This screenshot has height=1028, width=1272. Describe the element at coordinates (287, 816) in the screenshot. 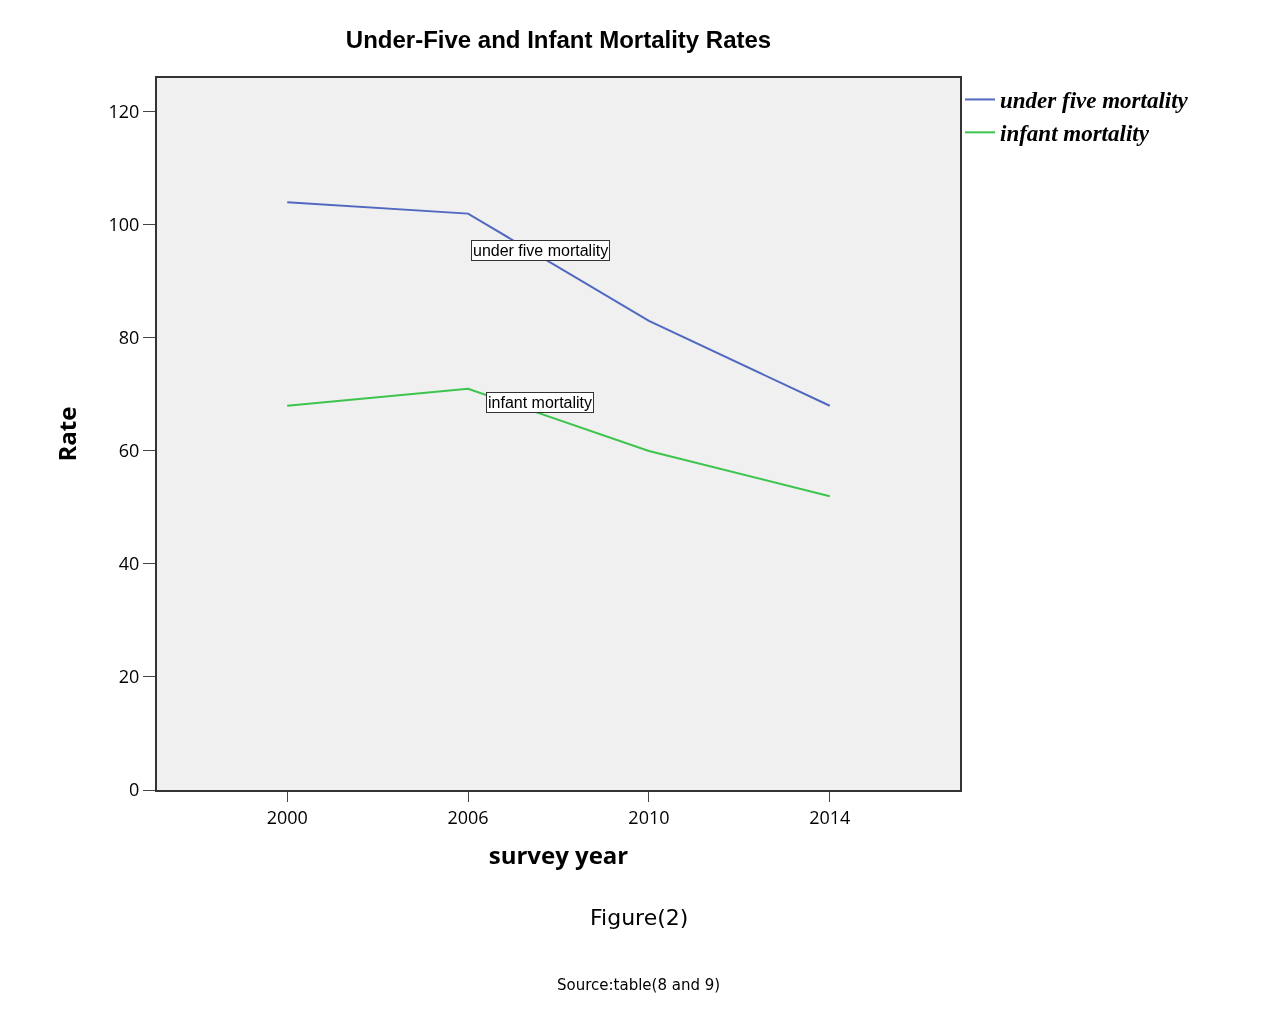

I see `x-tick-label: 2000` at that location.